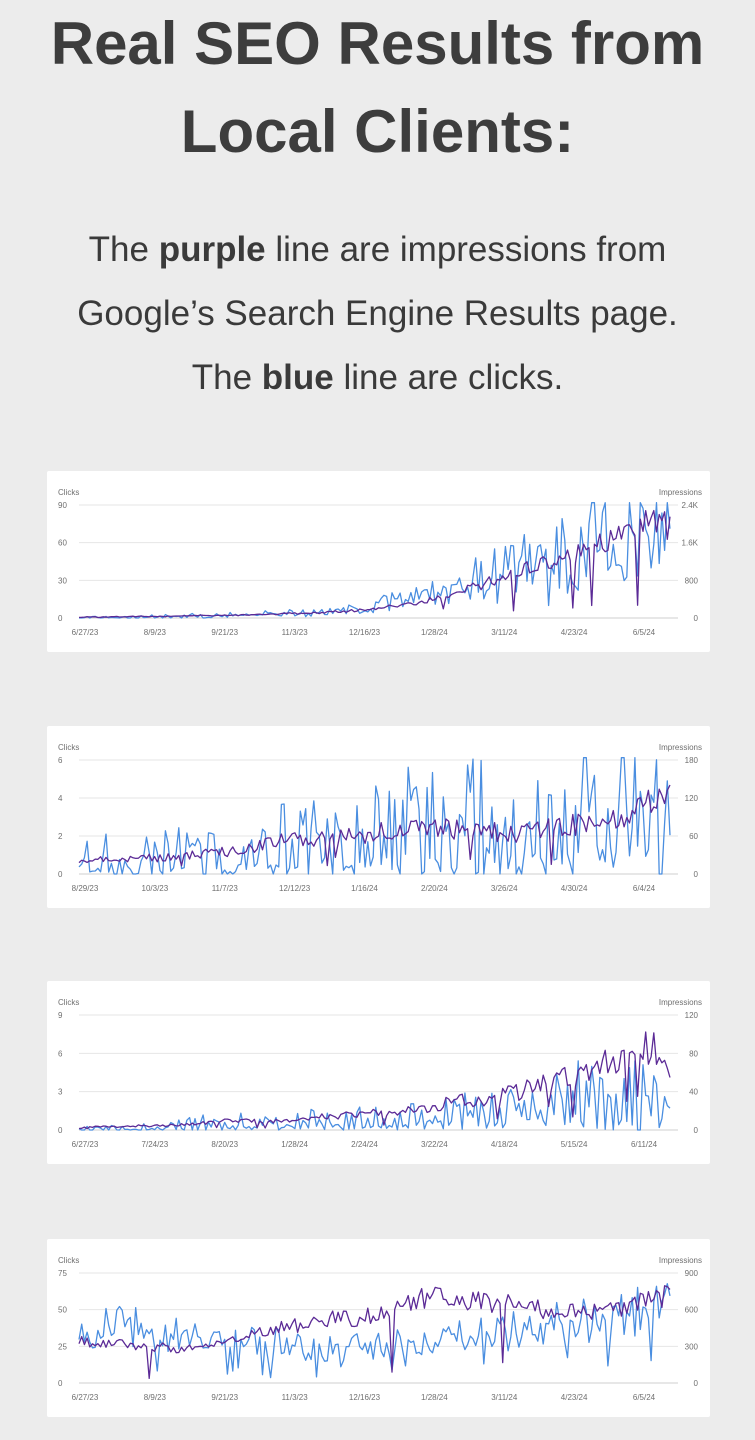 The width and height of the screenshot is (755, 1440). I want to click on blue-keyword: blue, so click(297, 377).